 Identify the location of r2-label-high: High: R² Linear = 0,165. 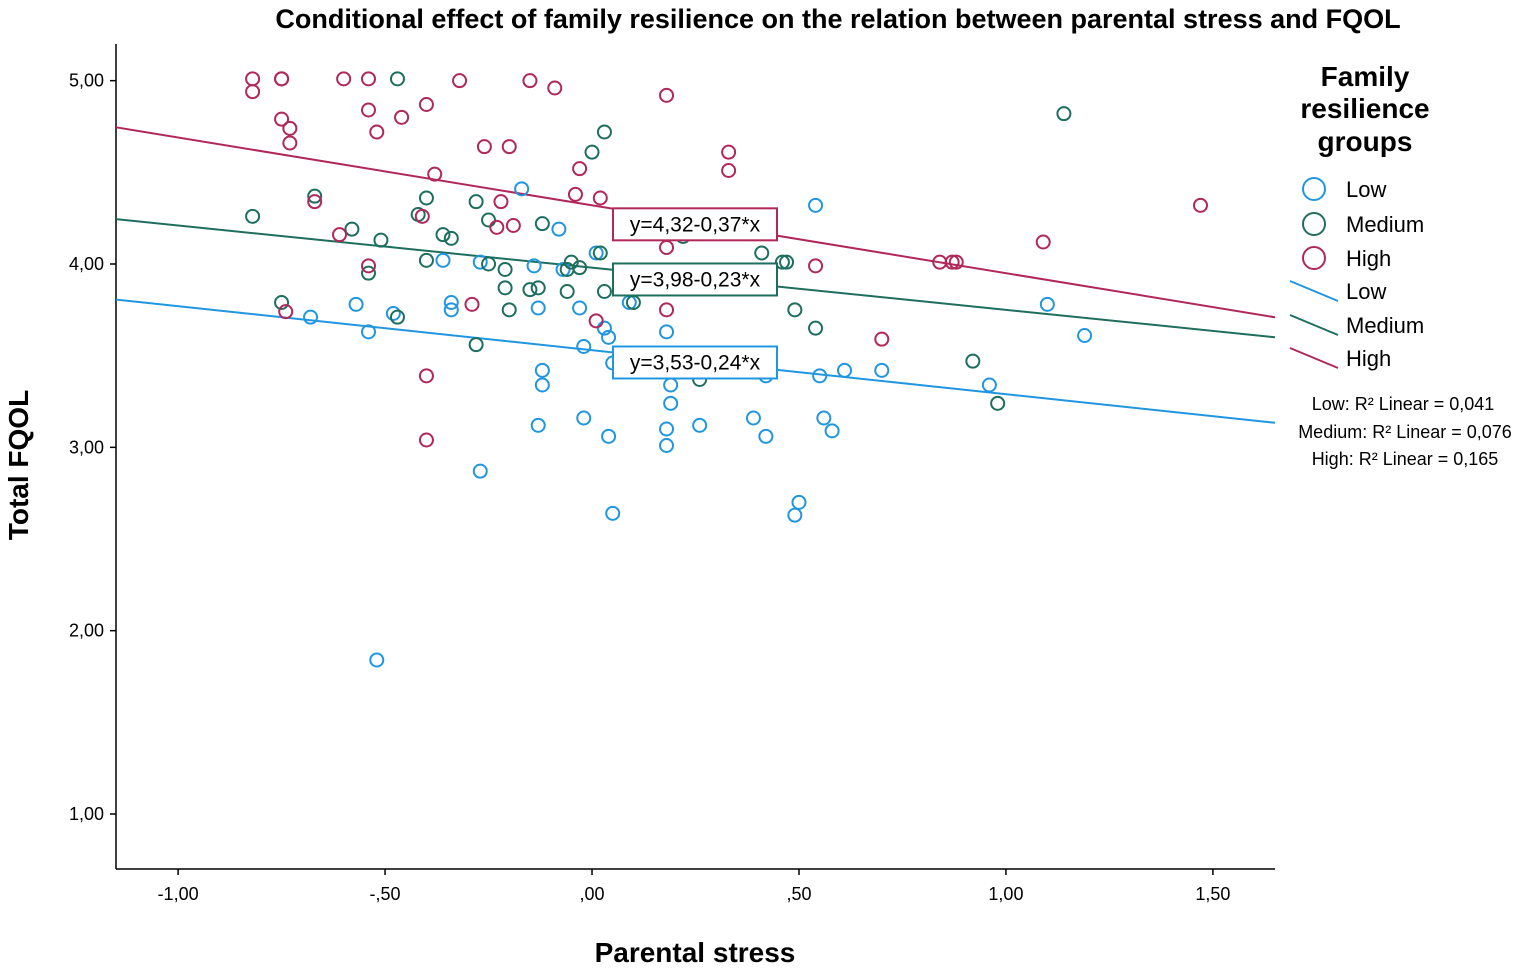
(1405, 459).